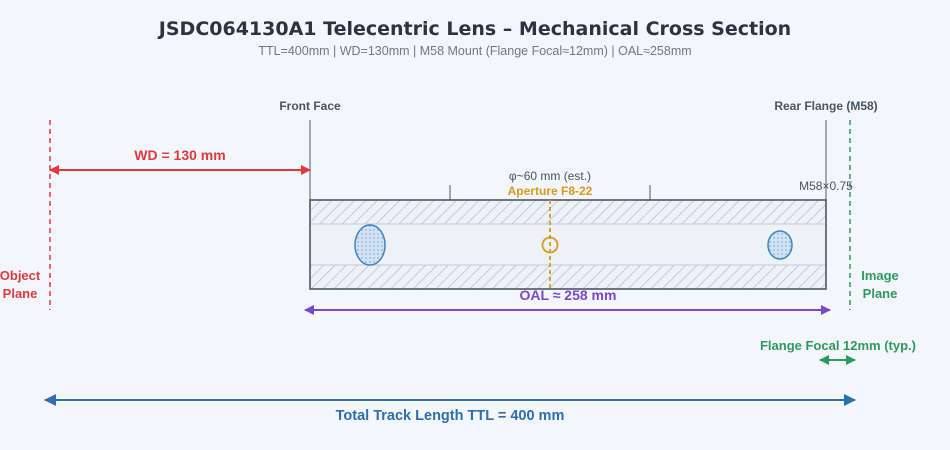 This screenshot has width=950, height=450. Describe the element at coordinates (550, 176) in the screenshot. I see `diameter-label: φ~60 mm (est.)` at that location.